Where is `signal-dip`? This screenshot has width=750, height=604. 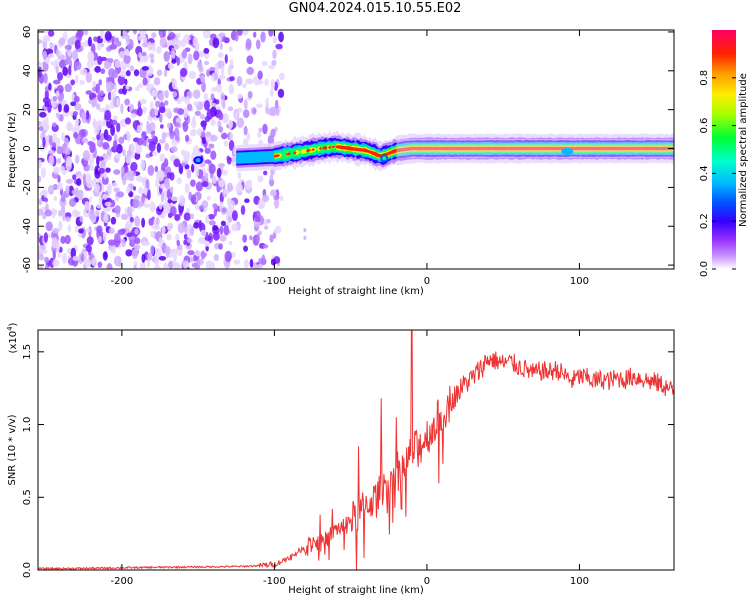 signal-dip is located at coordinates (384, 158).